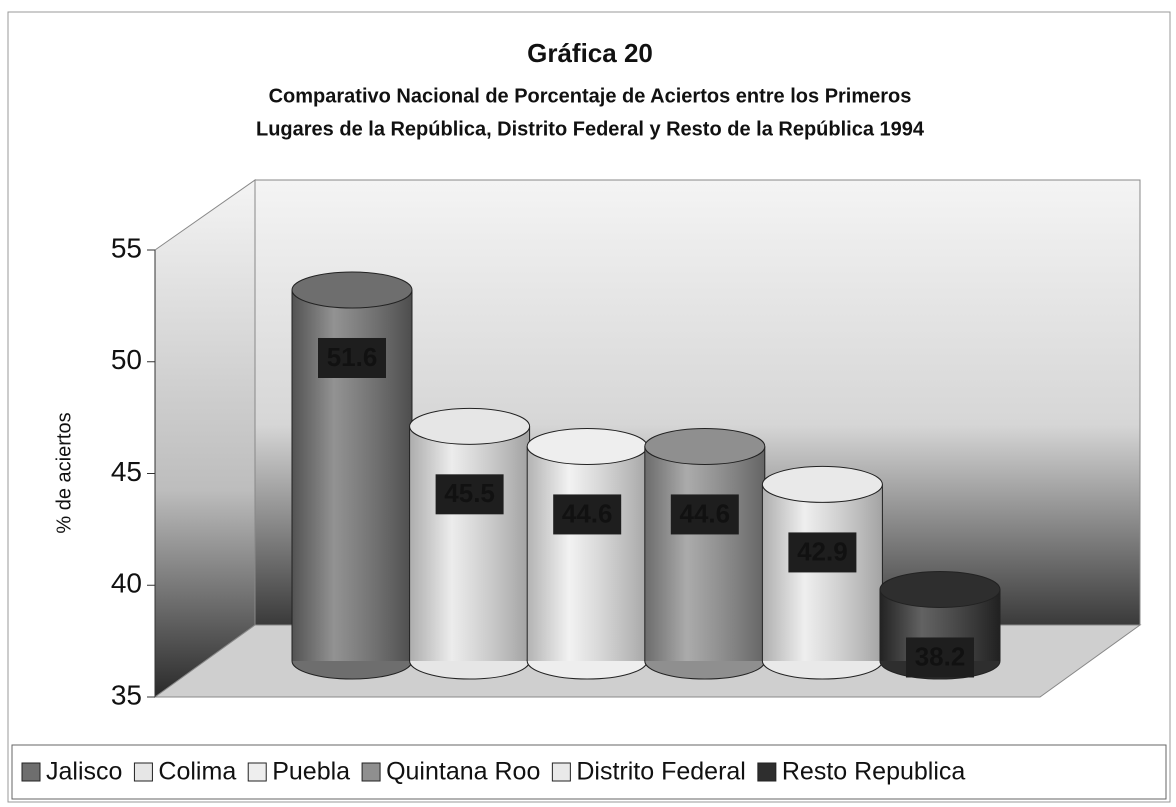  I want to click on data-label: 51.6, so click(352, 357).